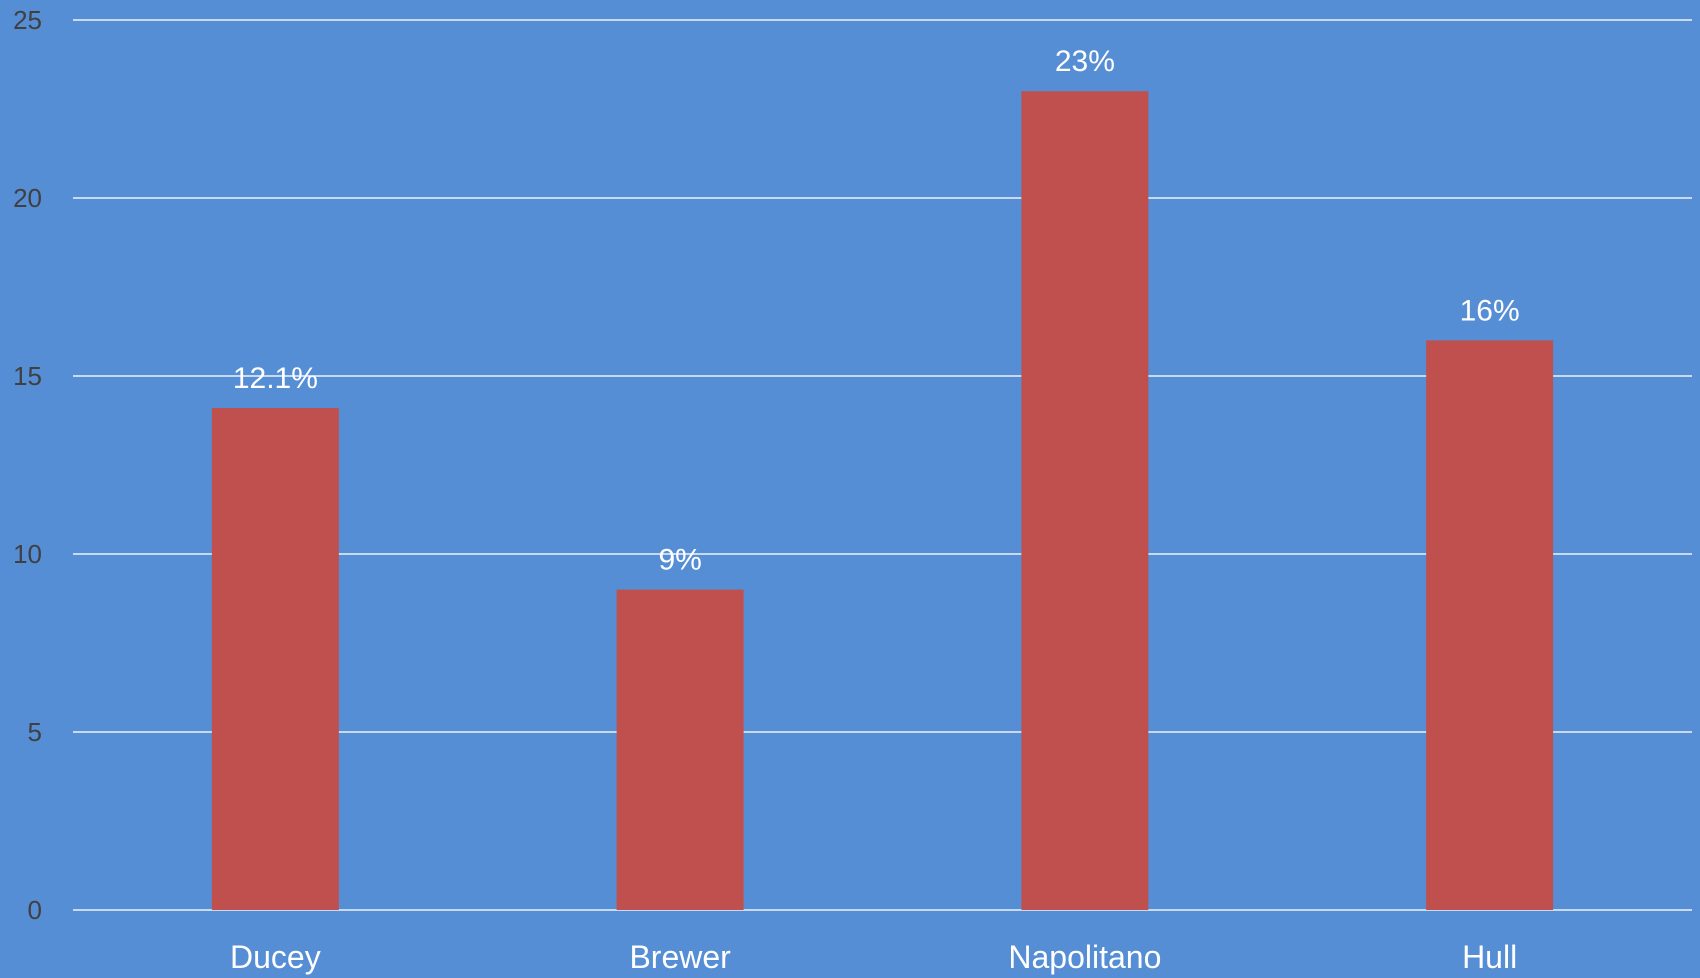  I want to click on x-category-label-napolitano: Napolitano, so click(1084, 957).